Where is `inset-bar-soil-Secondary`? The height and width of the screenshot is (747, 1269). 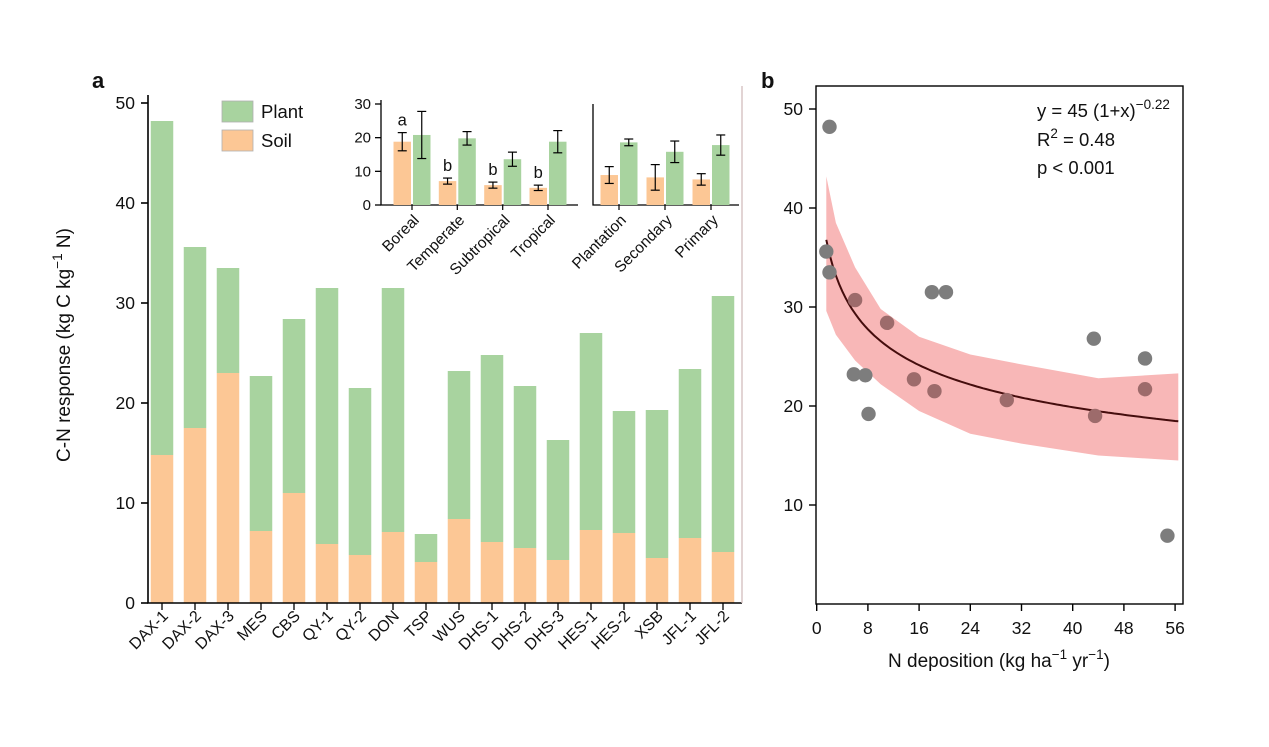
inset-bar-soil-Secondary is located at coordinates (655, 191).